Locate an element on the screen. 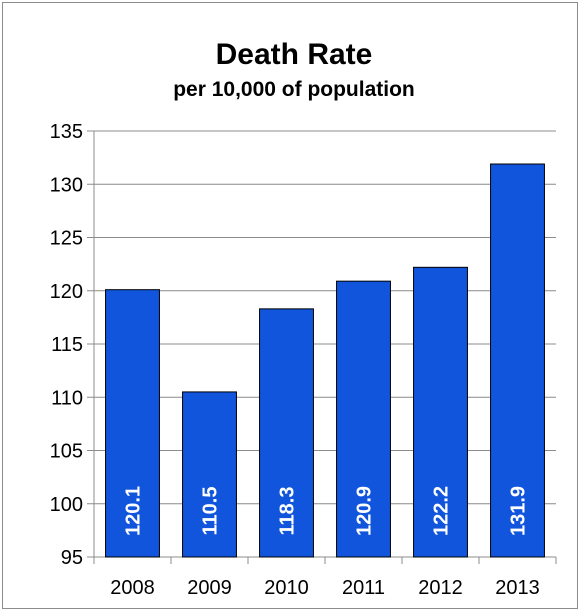 The image size is (582, 613). chart-title: Death Rate is located at coordinates (294, 54).